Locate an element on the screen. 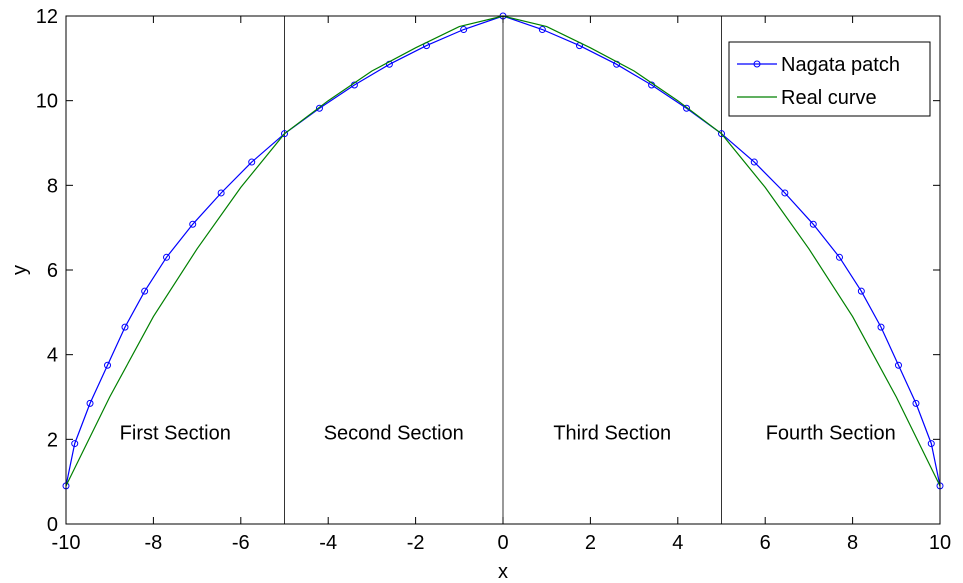  legend-box is located at coordinates (829, 79).